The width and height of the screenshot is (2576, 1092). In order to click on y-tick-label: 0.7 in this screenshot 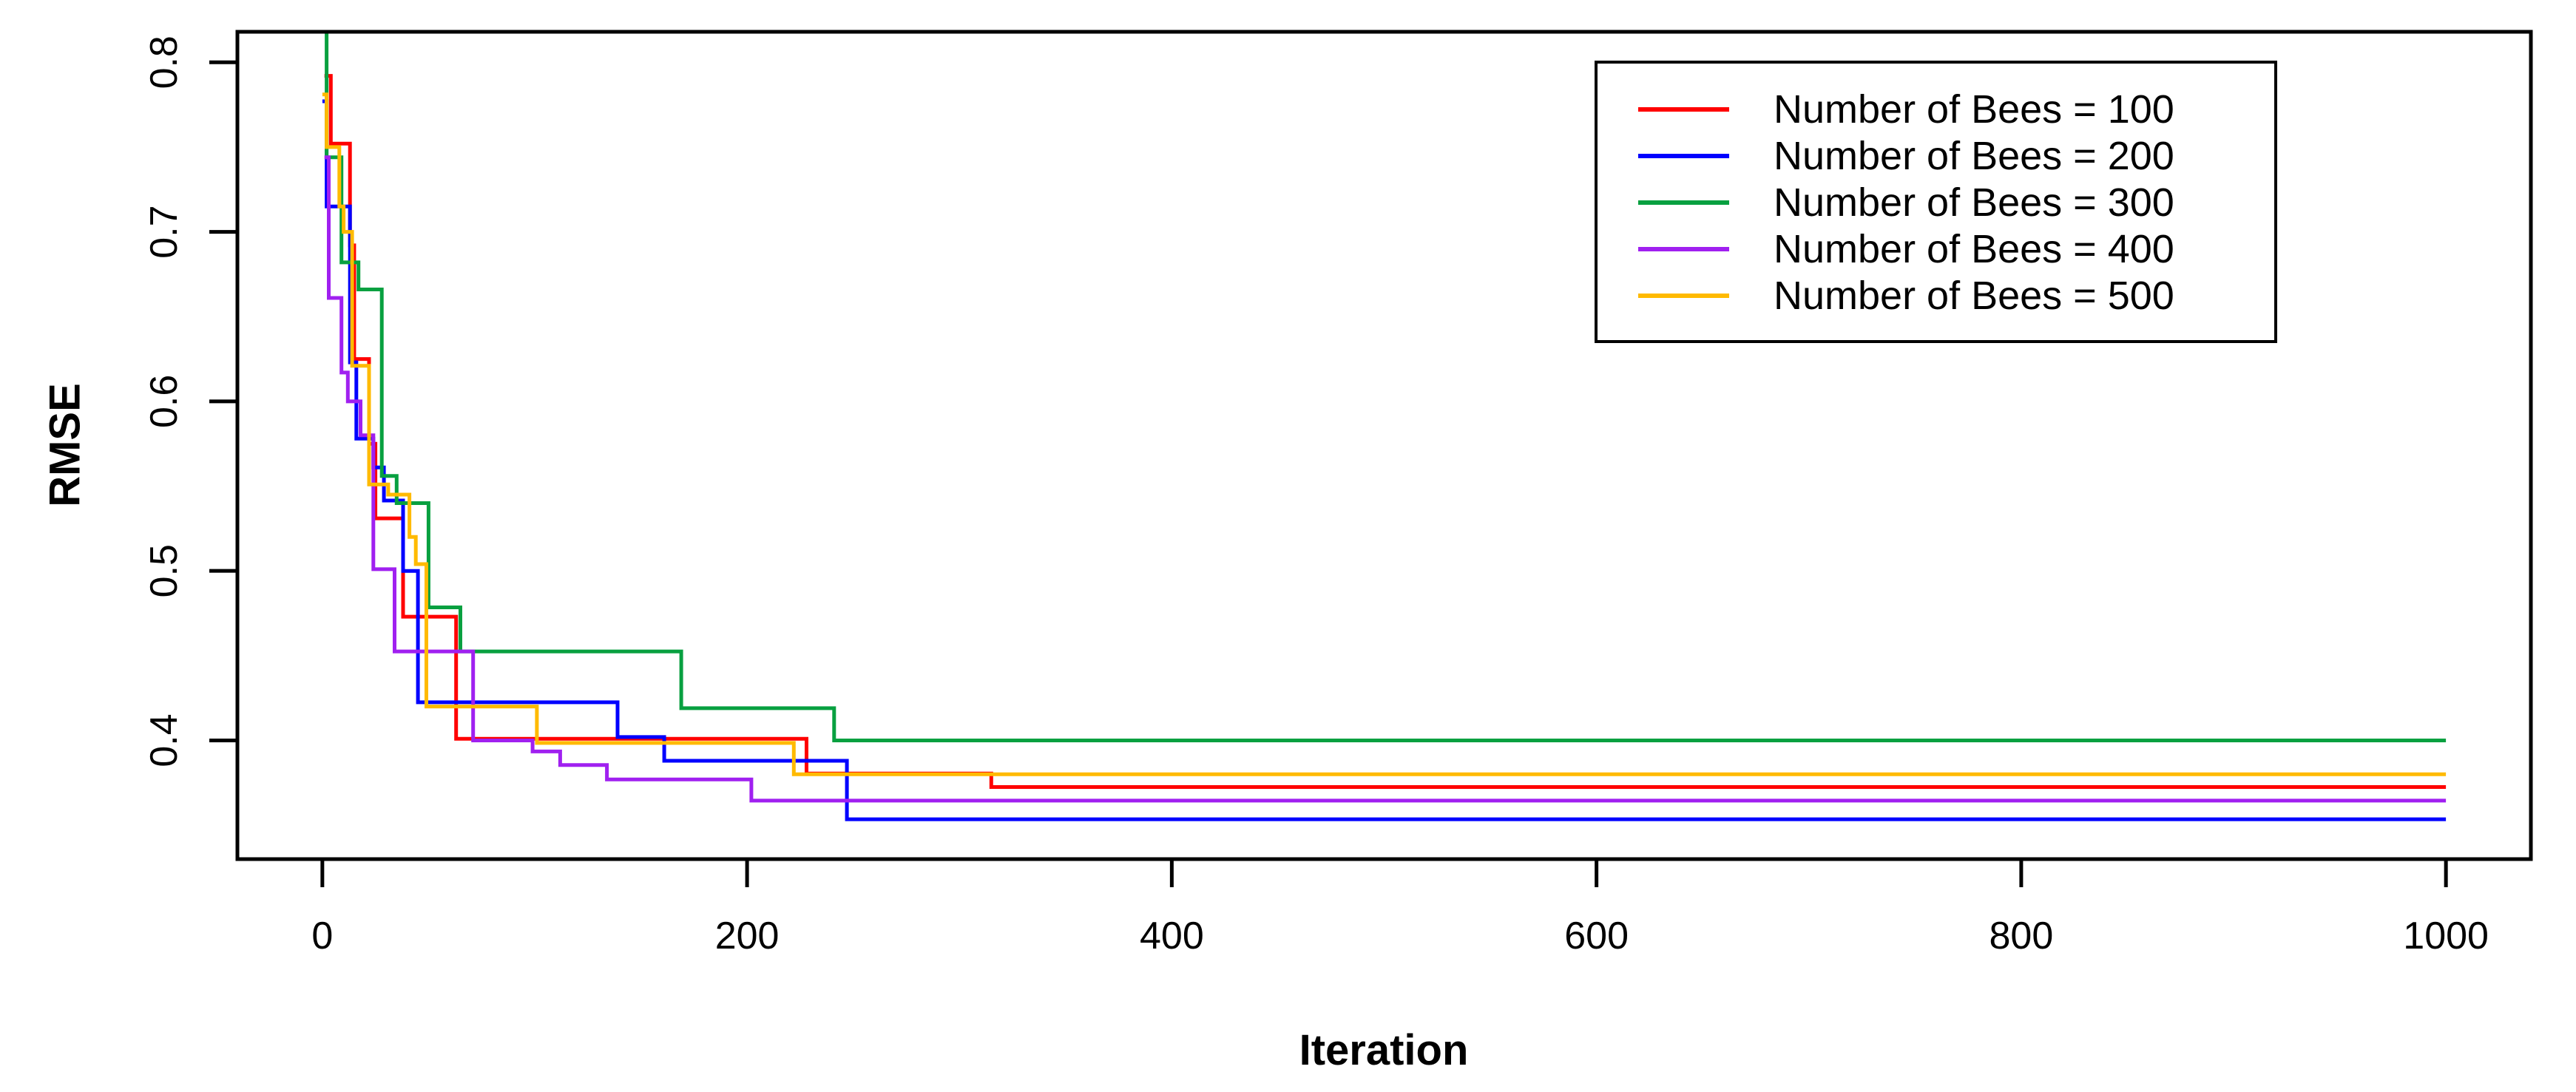, I will do `click(164, 232)`.